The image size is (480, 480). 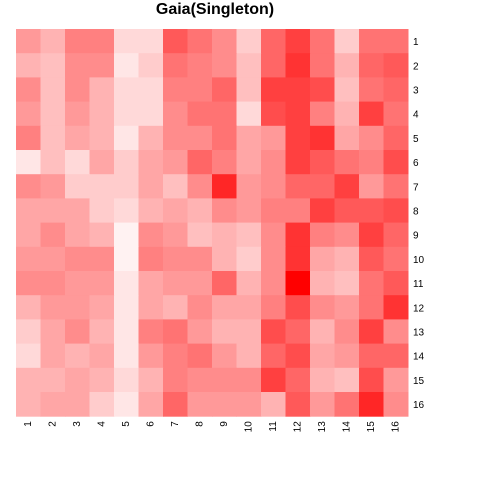 I want to click on heatmap-cell-r14-c12, so click(x=298, y=356).